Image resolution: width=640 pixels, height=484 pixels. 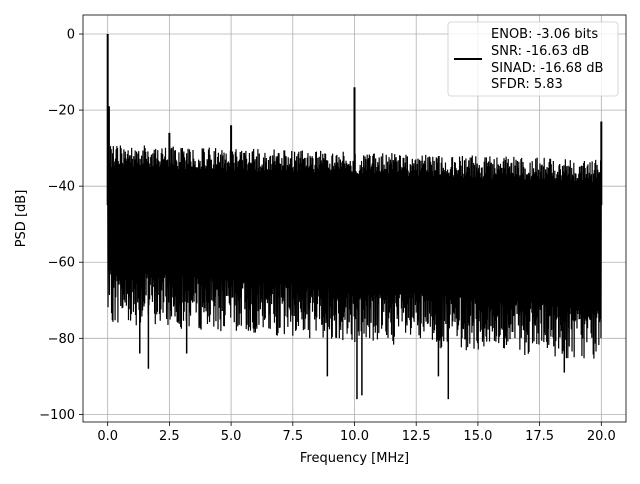 I want to click on y-tick-label: −40, so click(x=61, y=187).